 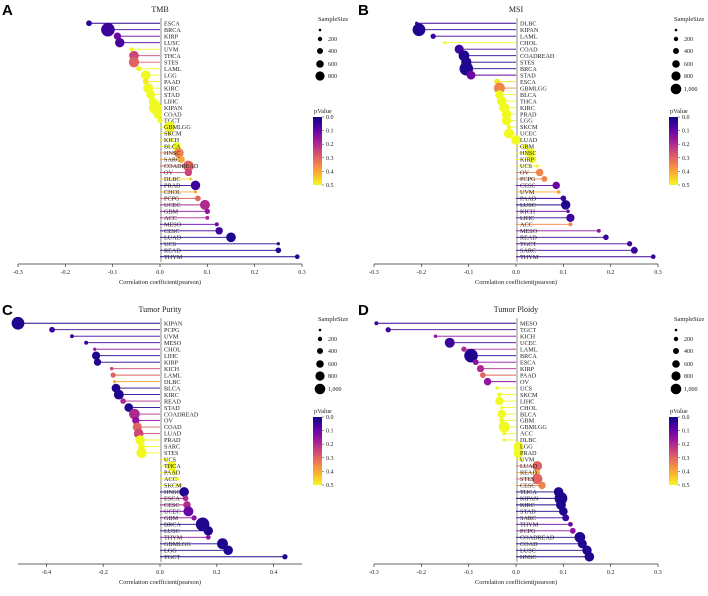 What do you see at coordinates (529, 466) in the screenshot?
I see `category-label: LUAD` at bounding box center [529, 466].